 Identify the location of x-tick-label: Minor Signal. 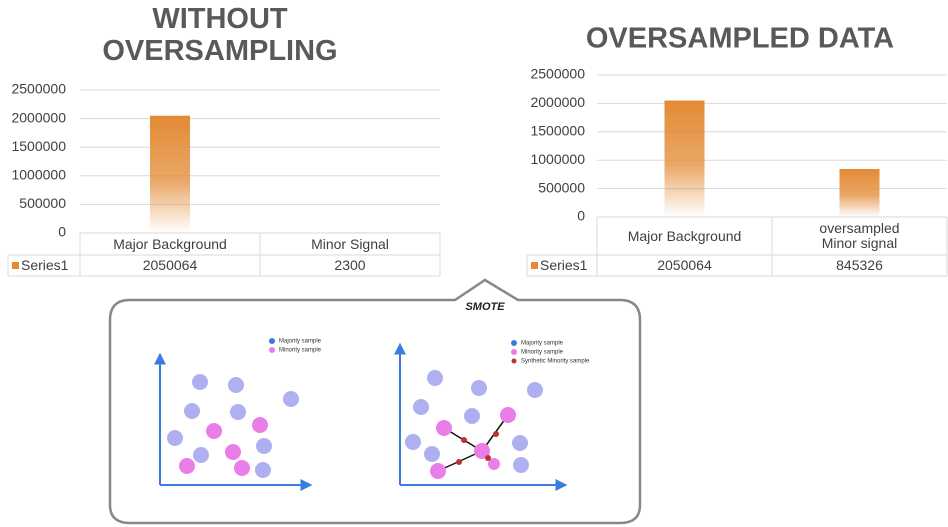
(350, 243).